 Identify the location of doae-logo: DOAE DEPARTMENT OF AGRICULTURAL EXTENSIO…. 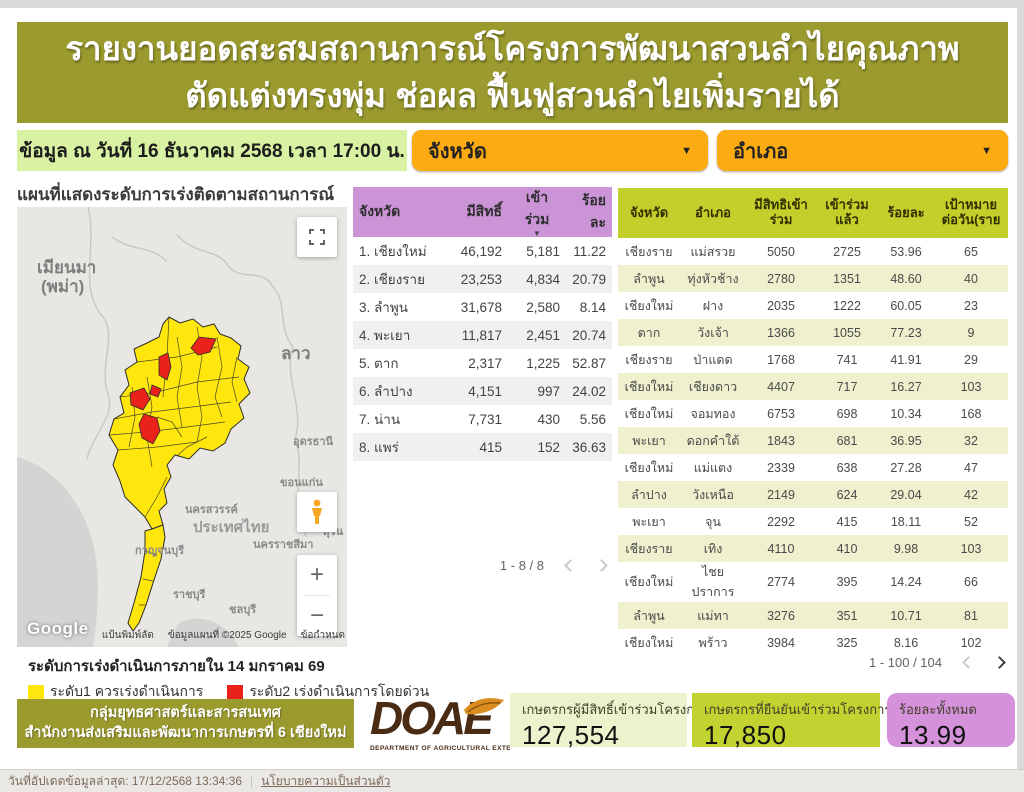
(451, 723).